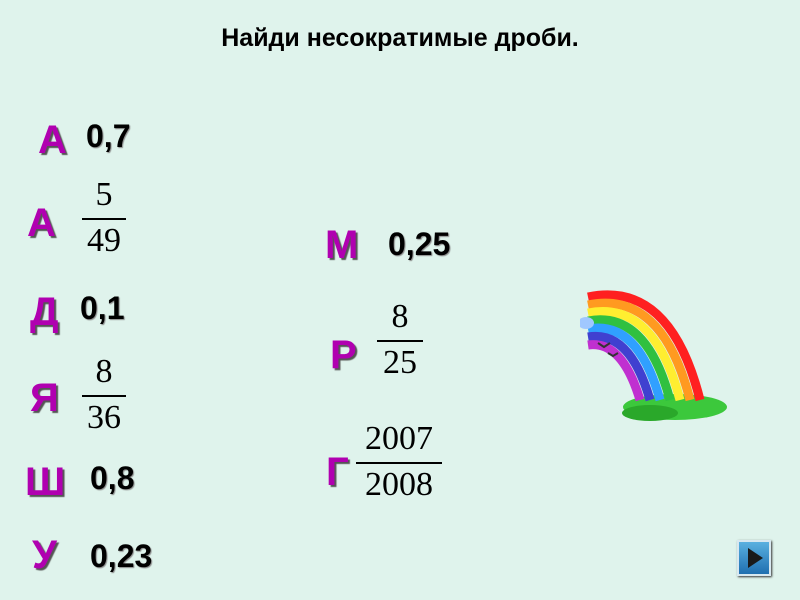 The image size is (800, 600). What do you see at coordinates (400, 362) in the screenshot?
I see `denominator: 25` at bounding box center [400, 362].